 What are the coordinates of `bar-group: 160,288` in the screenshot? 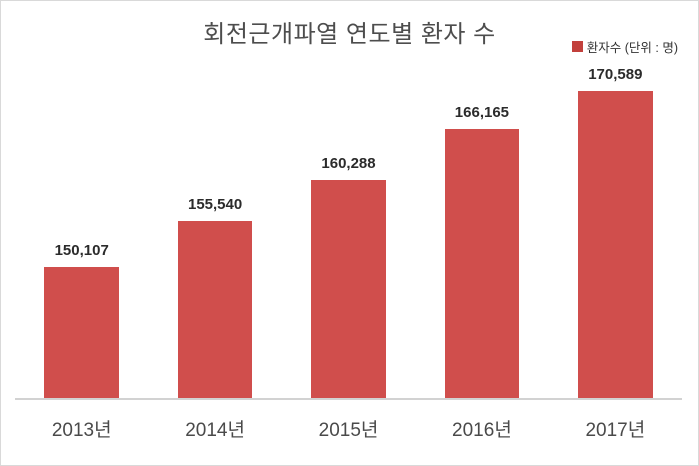 It's located at (348, 229).